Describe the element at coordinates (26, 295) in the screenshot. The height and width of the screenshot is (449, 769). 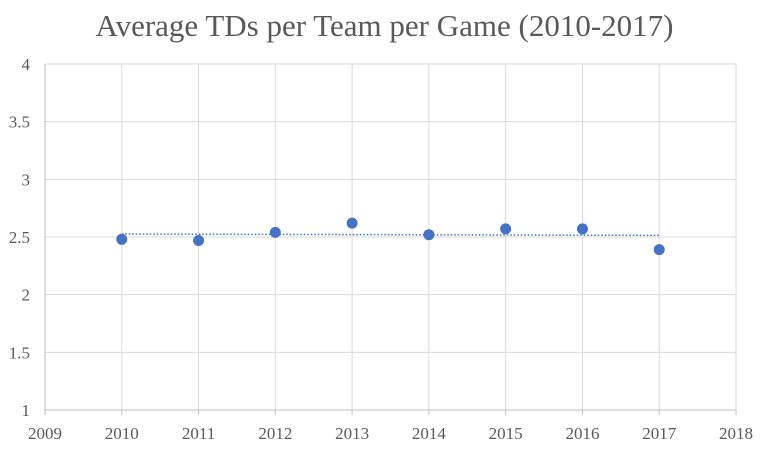
I see `y-tick-label: 2` at that location.